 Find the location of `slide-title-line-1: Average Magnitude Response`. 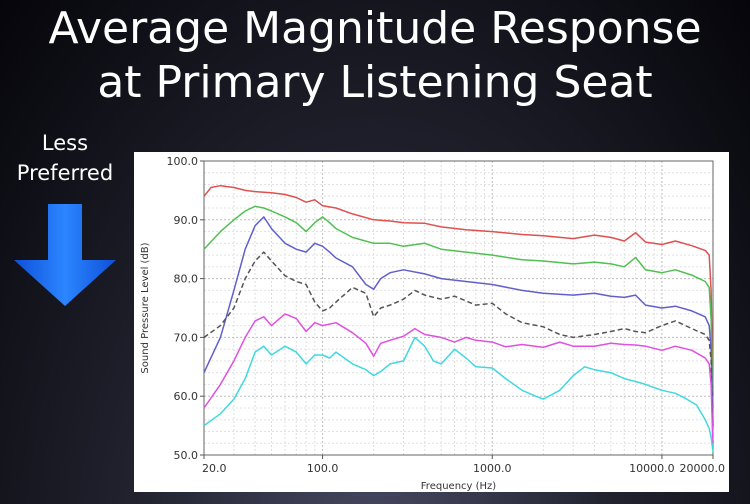

slide-title-line-1: Average Magnitude Response is located at coordinates (375, 28).